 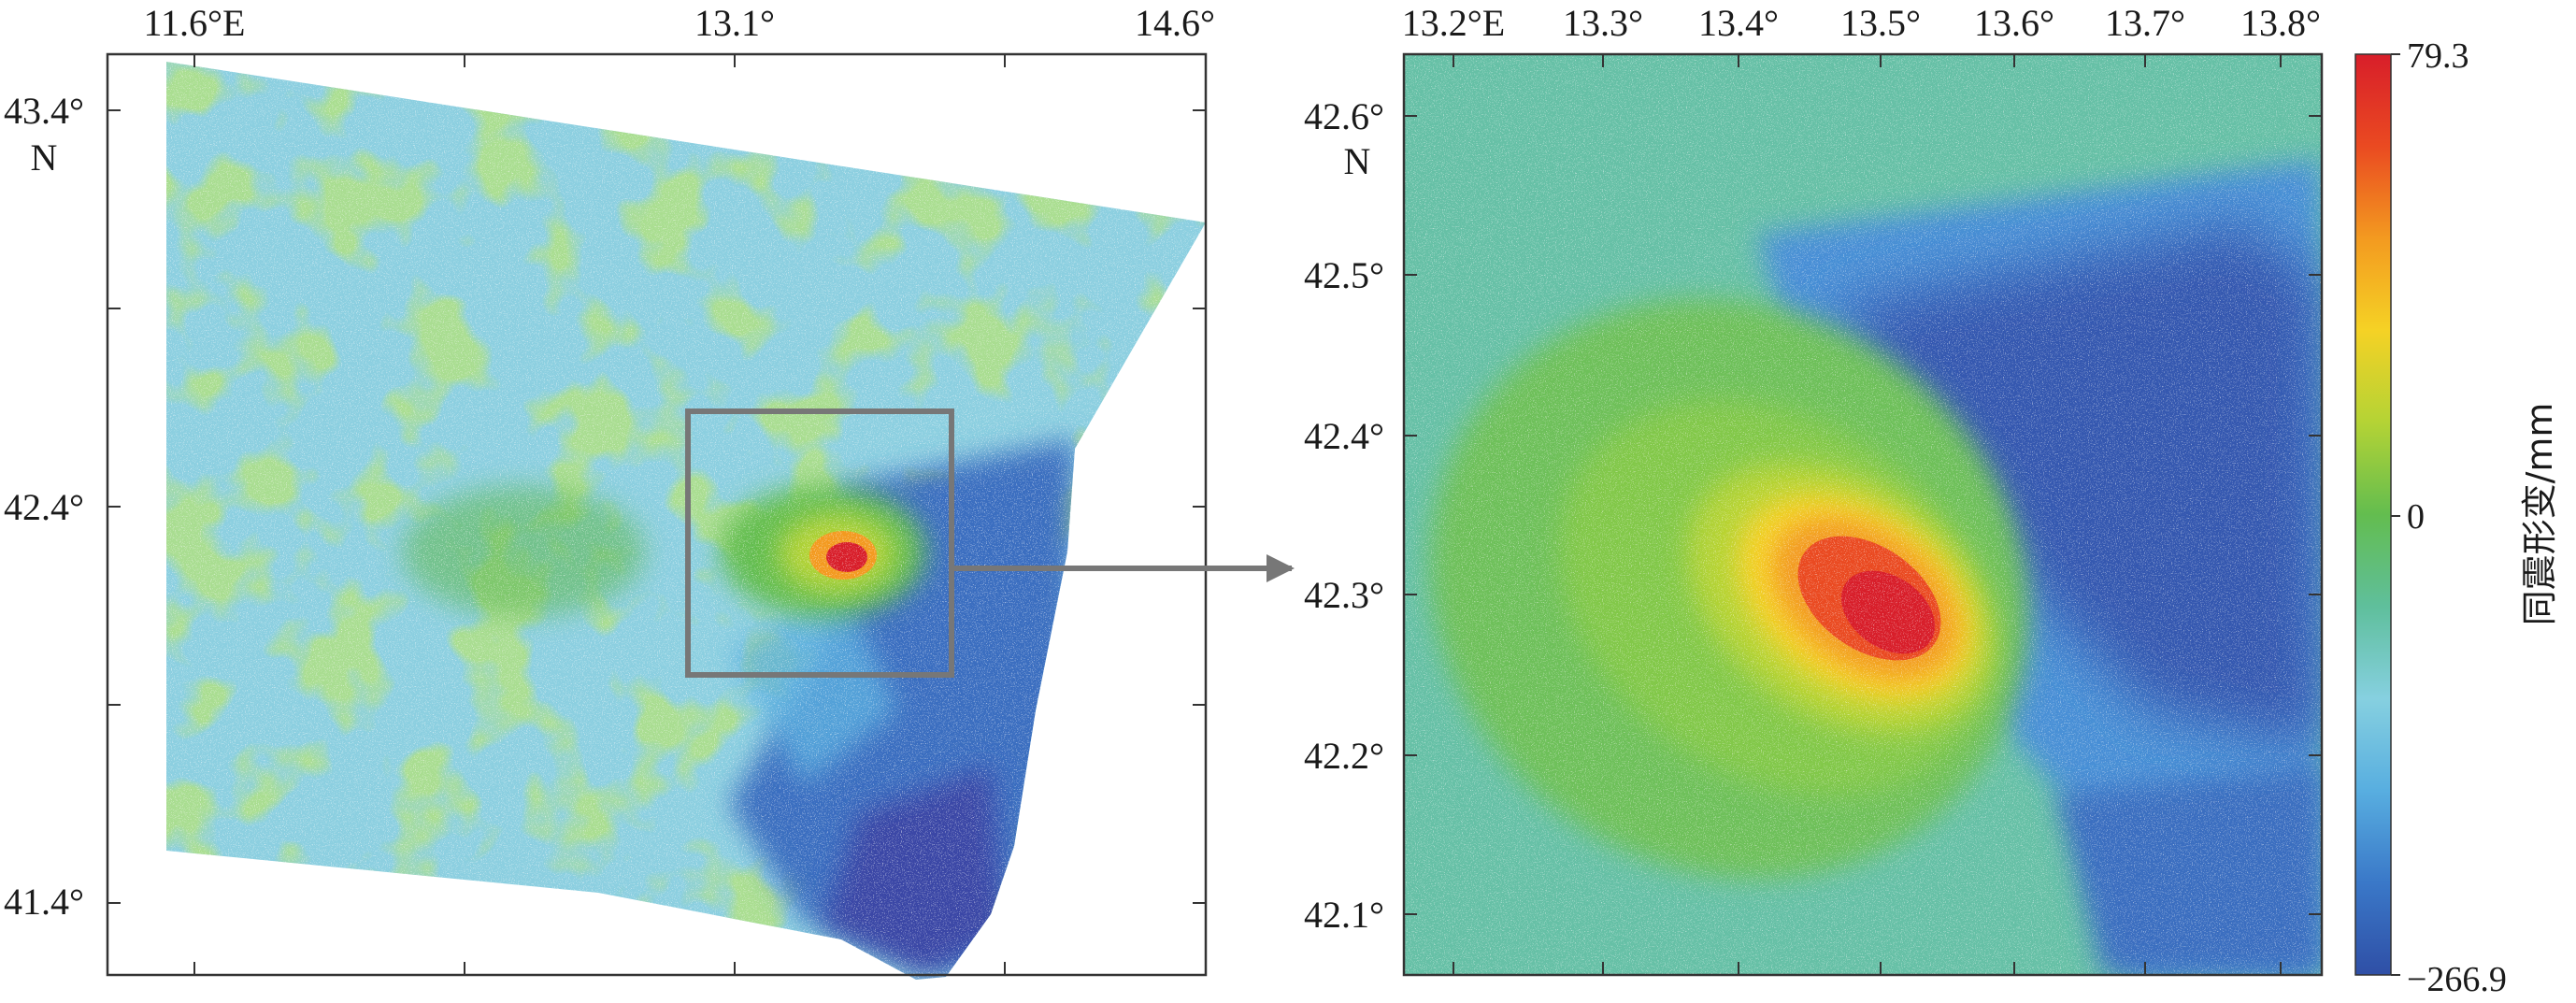 What do you see at coordinates (44, 157) in the screenshot?
I see `left-lat-unit: N` at bounding box center [44, 157].